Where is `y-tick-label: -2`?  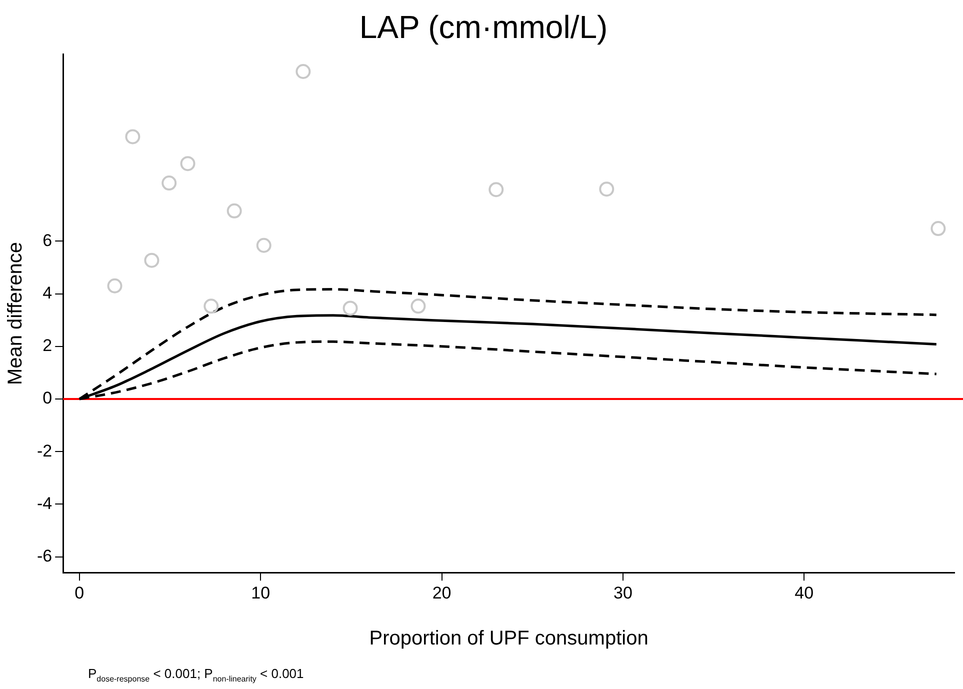 y-tick-label: -2 is located at coordinates (44, 450).